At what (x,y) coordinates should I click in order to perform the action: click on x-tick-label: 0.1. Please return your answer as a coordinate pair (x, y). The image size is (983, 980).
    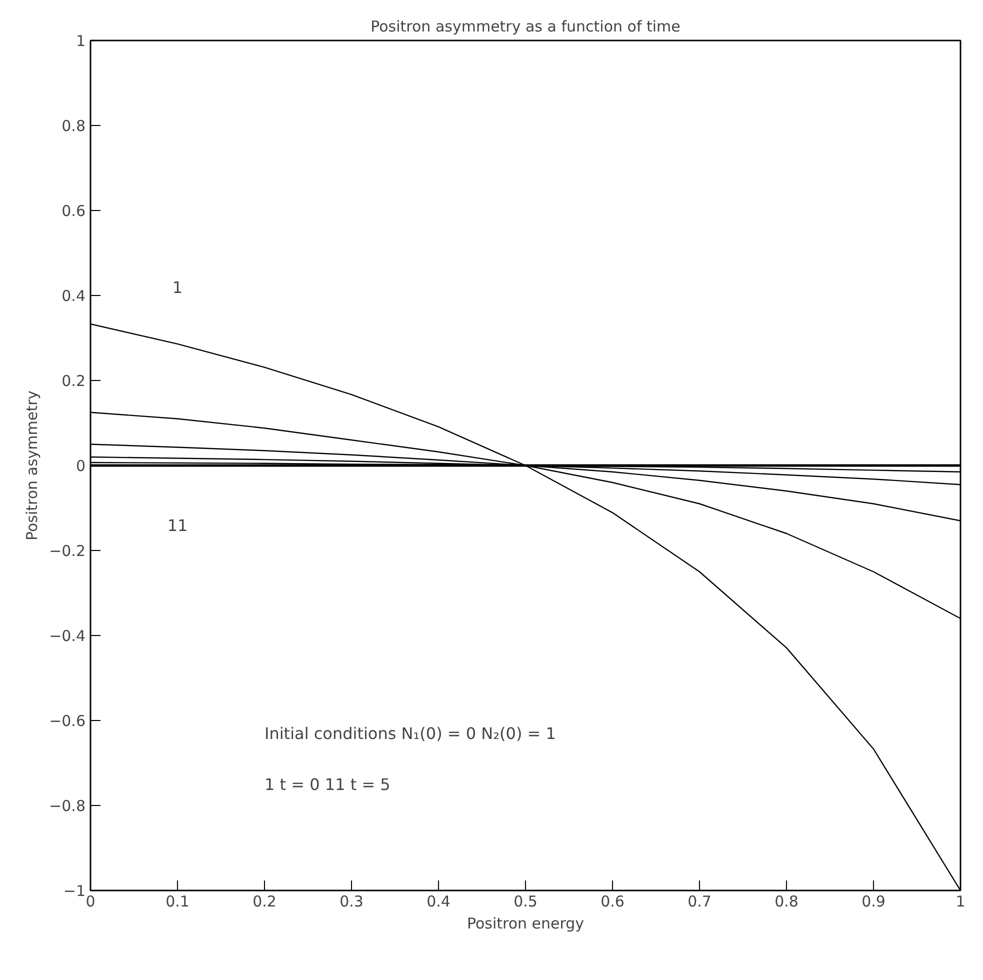
    Looking at the image, I should click on (178, 901).